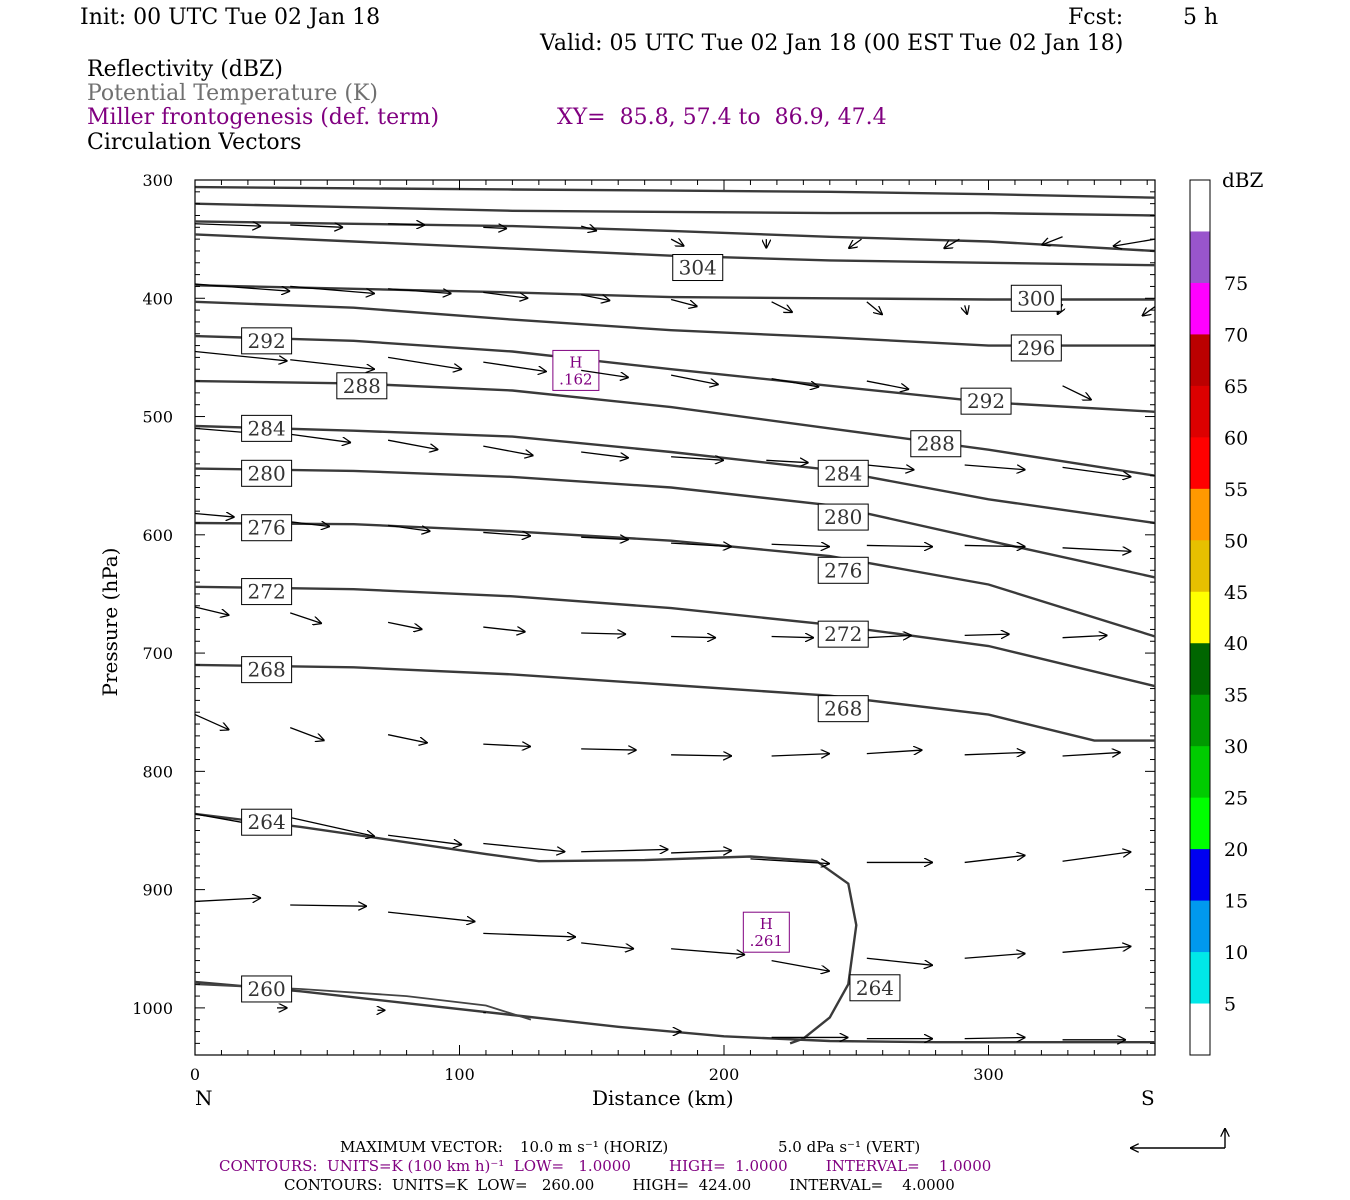 The height and width of the screenshot is (1200, 1350). What do you see at coordinates (194, 142) in the screenshot?
I see `legend-circulation-vectors: Circulation Vectors` at bounding box center [194, 142].